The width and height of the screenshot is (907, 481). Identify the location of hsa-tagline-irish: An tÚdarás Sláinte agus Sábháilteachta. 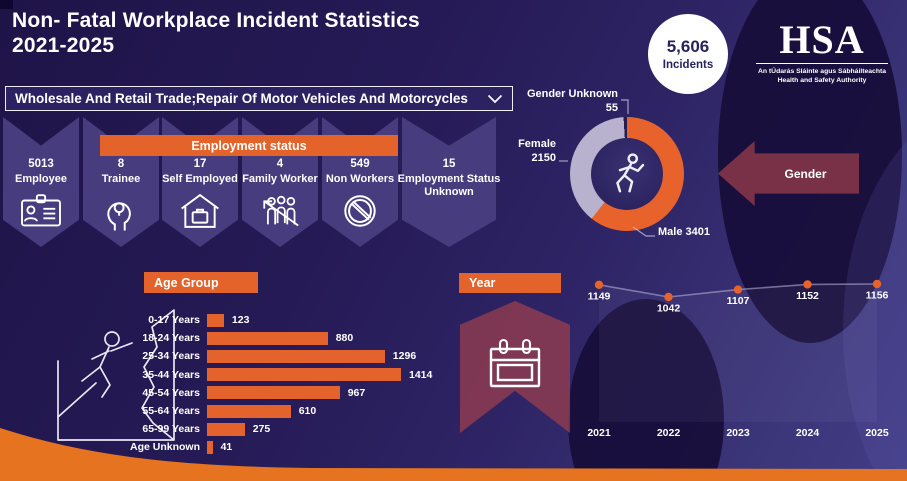
(822, 71).